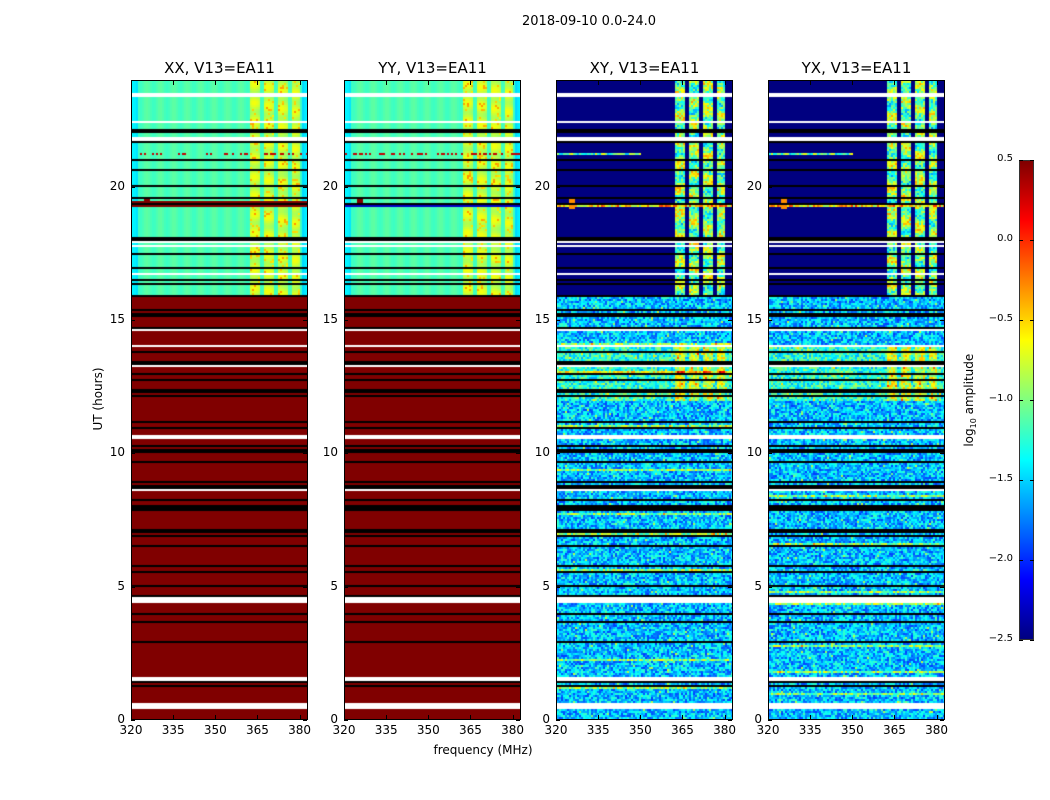 Image resolution: width=1050 pixels, height=800 pixels. I want to click on y-tick-label: 15, so click(754, 319).